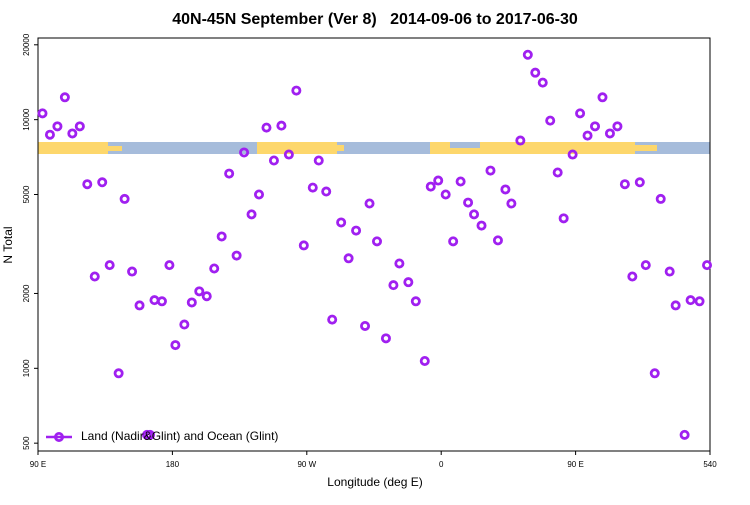 Image resolution: width=750 pixels, height=505 pixels. I want to click on y-tick-label: 500, so click(26, 443).